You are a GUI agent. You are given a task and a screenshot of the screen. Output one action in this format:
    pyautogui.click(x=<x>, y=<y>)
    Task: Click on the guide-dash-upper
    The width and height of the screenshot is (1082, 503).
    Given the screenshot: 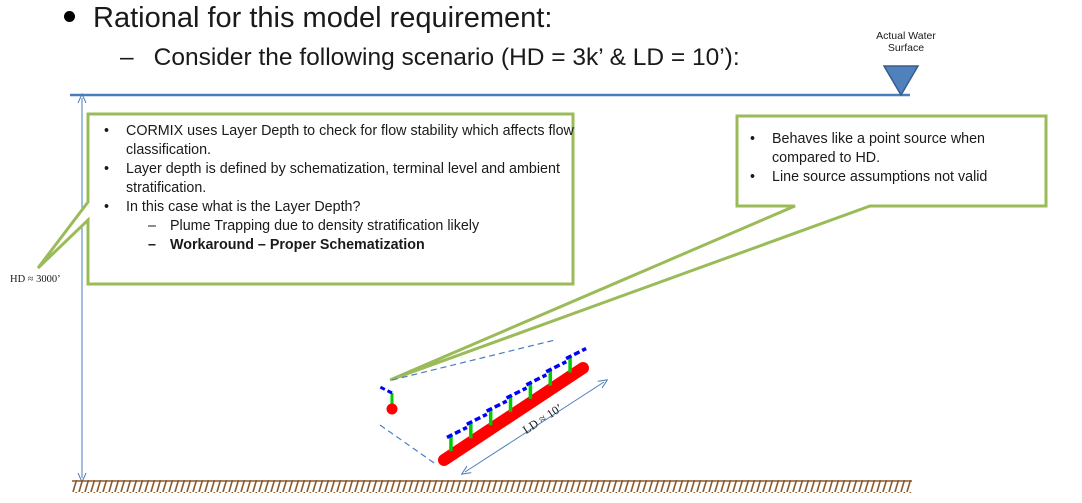 What is the action you would take?
    pyautogui.click(x=473, y=360)
    